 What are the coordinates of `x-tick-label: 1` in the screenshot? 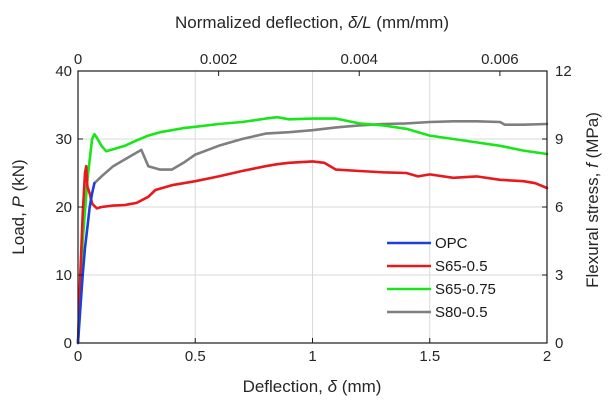 It's located at (312, 356).